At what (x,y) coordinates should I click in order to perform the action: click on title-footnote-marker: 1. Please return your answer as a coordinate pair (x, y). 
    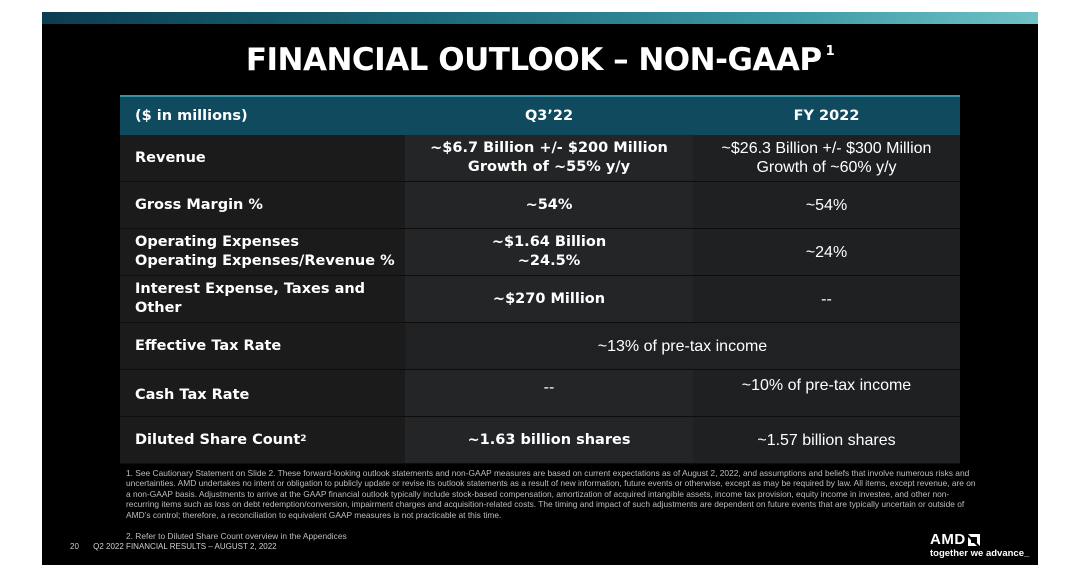
    Looking at the image, I should click on (830, 51).